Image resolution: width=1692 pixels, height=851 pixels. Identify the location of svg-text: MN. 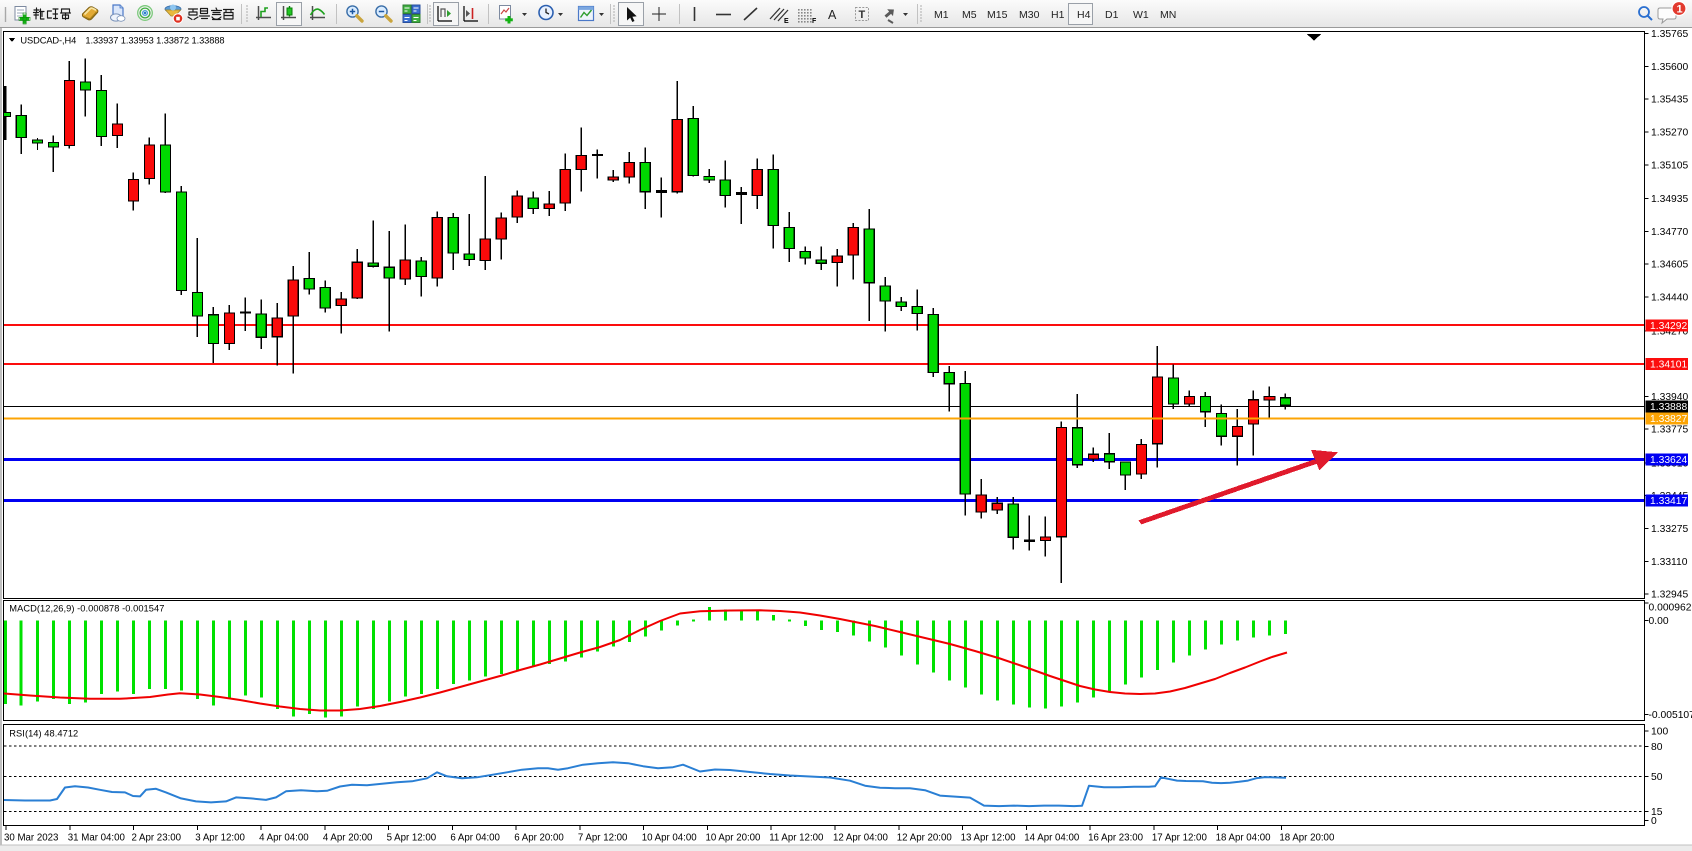
(1168, 15).